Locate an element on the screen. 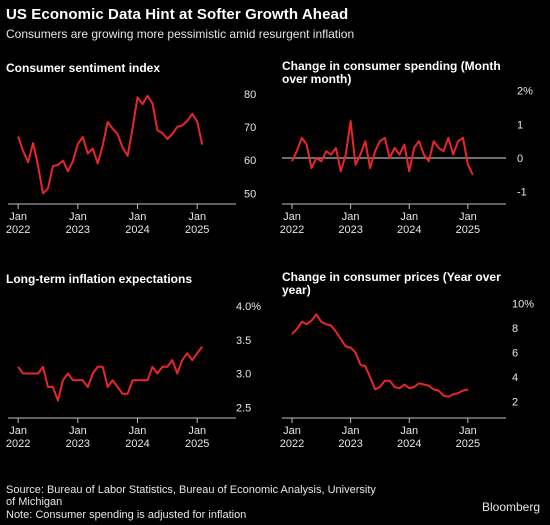  series-line-spending is located at coordinates (382, 148).